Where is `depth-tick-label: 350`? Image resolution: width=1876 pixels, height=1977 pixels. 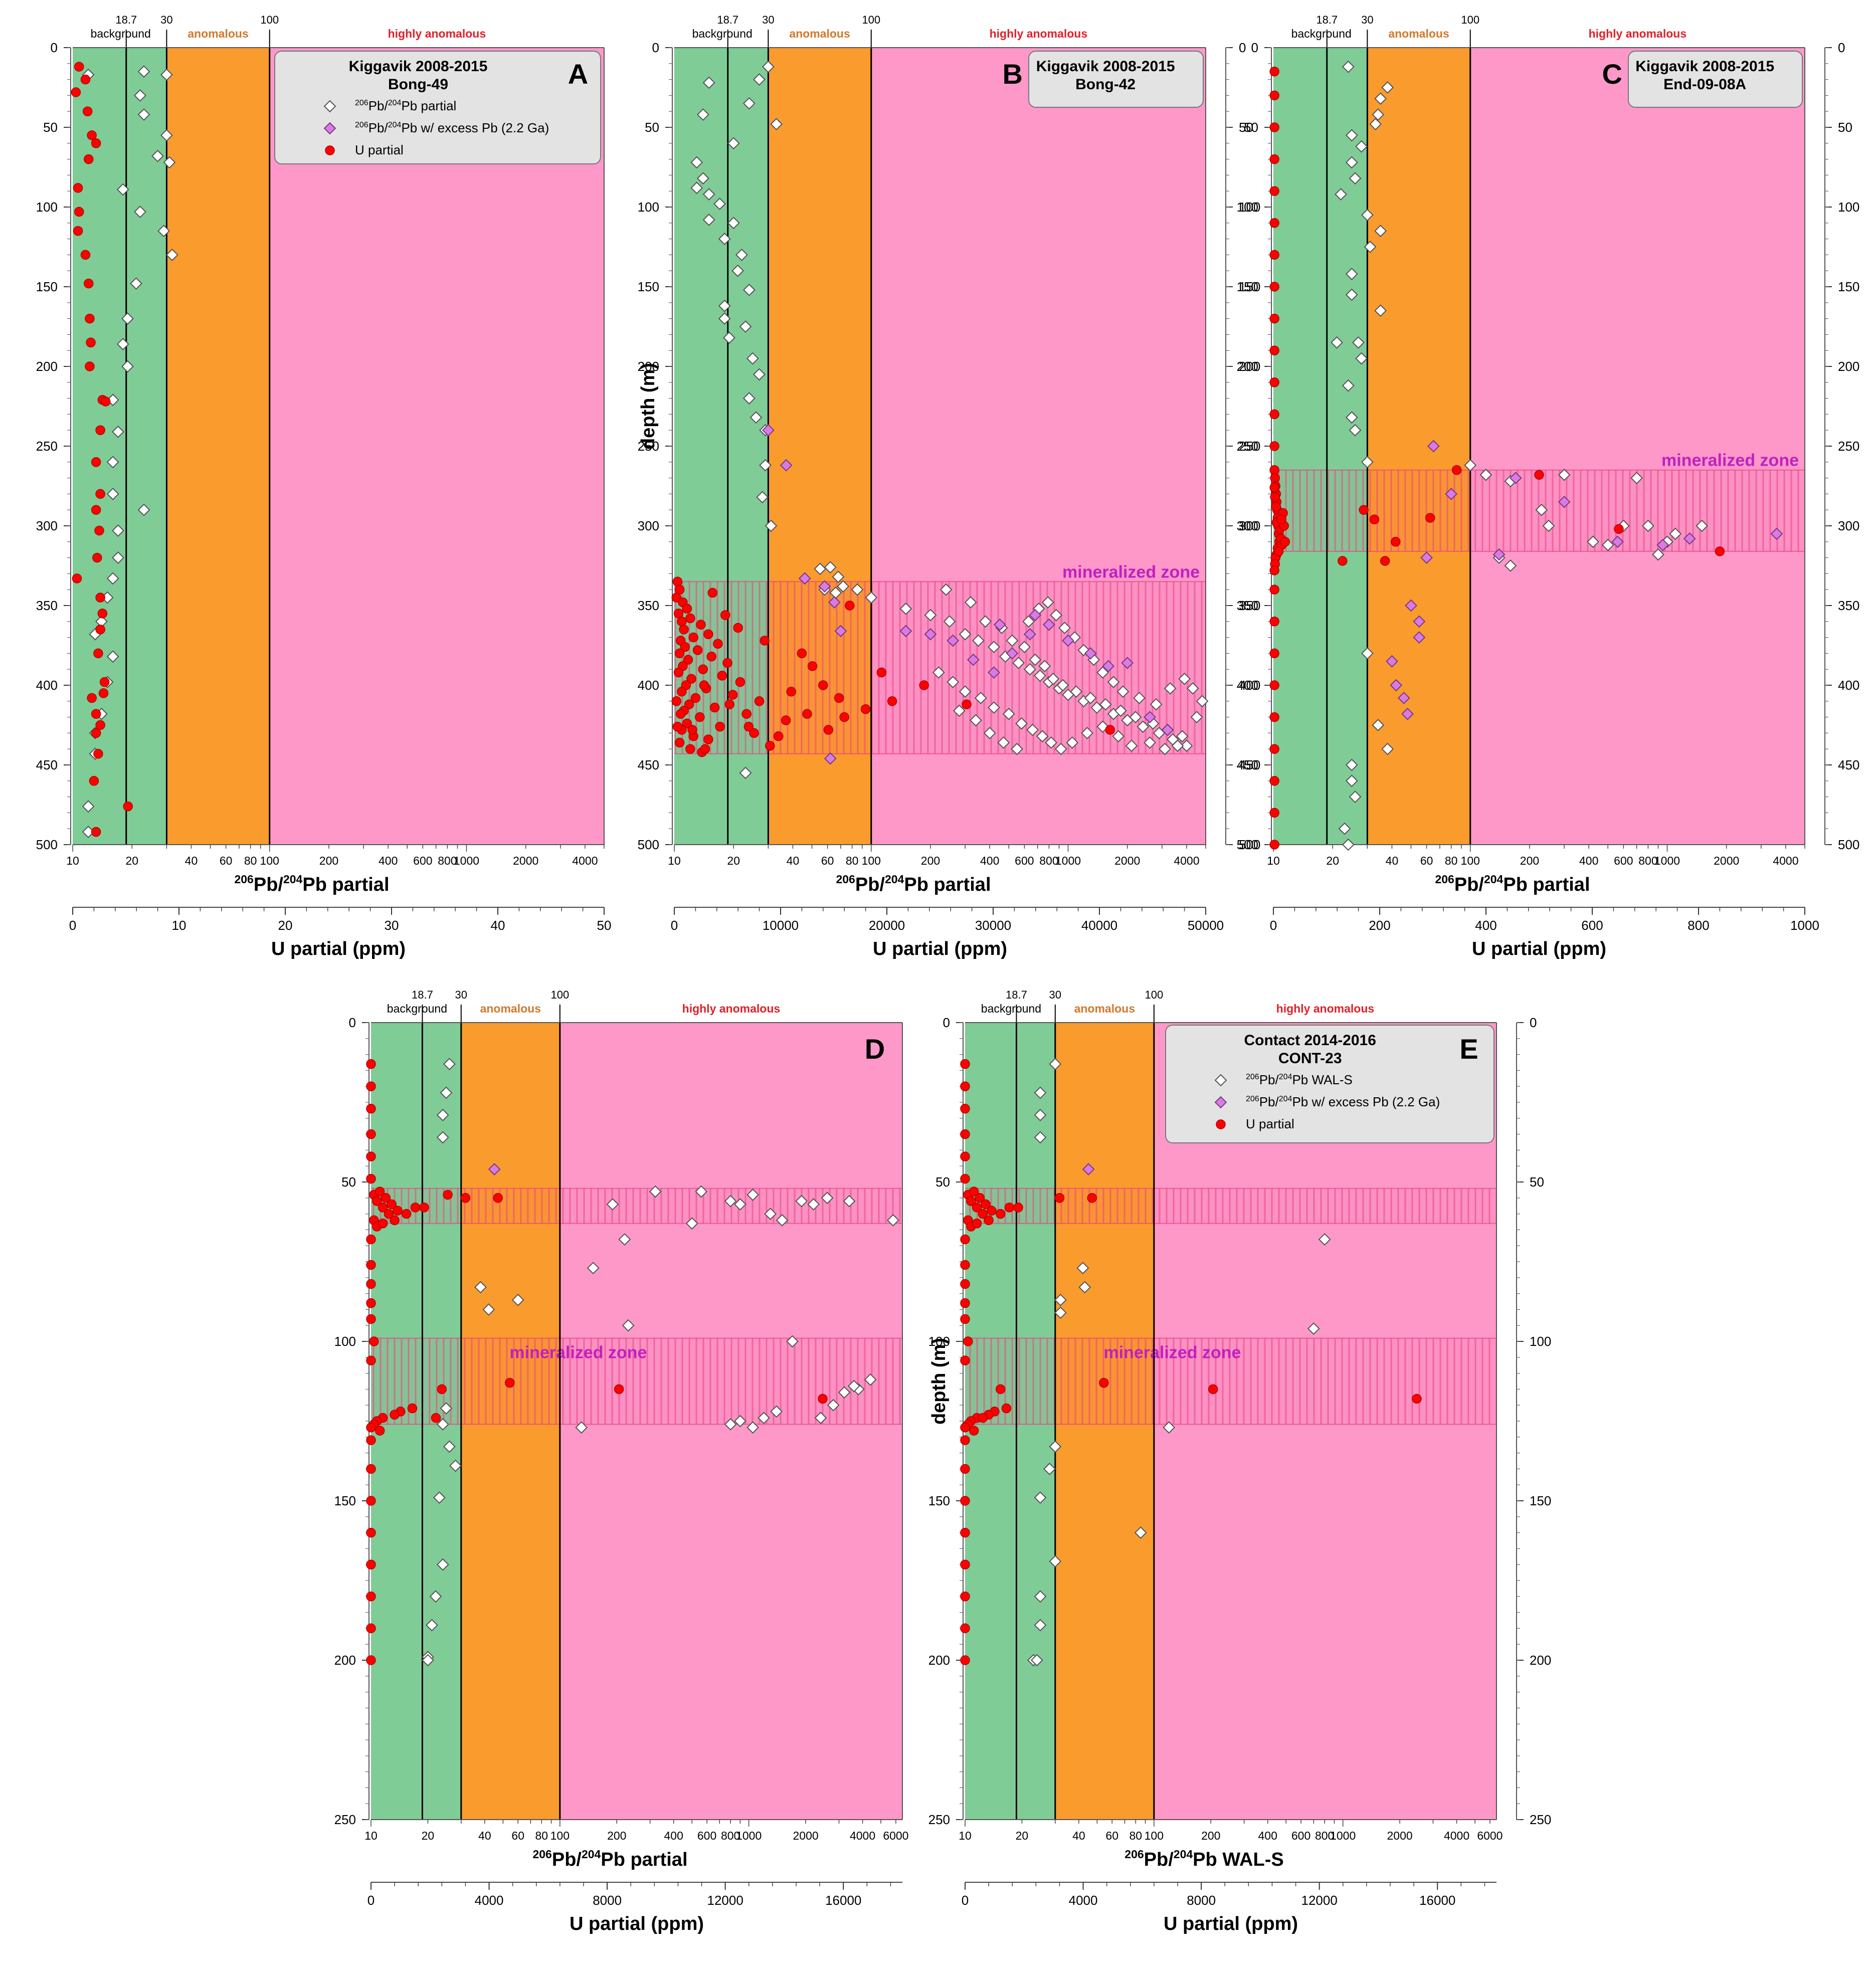
depth-tick-label: 350 is located at coordinates (1849, 605).